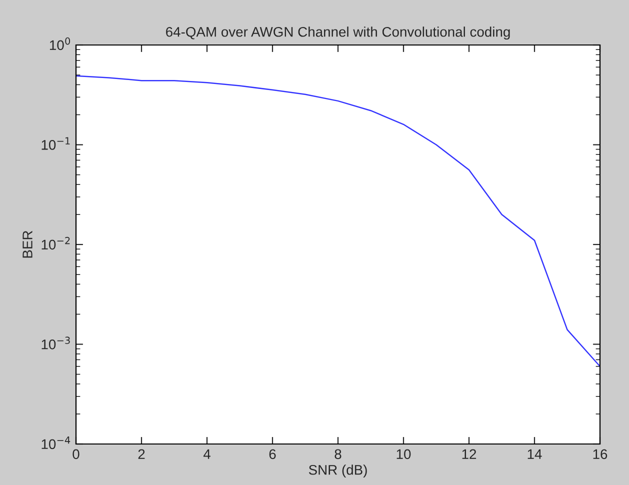  Describe the element at coordinates (27, 244) in the screenshot. I see `y-axis-title: BER` at that location.